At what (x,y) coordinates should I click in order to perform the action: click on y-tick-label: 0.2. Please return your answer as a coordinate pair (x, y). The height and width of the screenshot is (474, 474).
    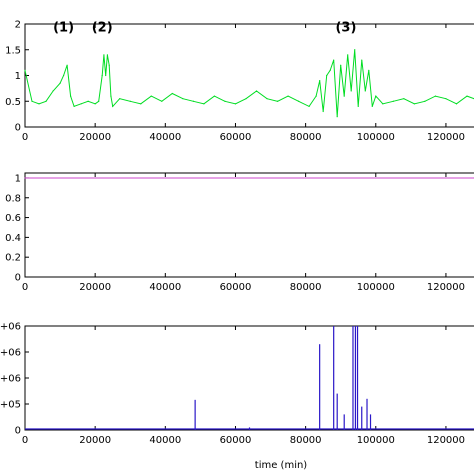
    Looking at the image, I should click on (13, 258).